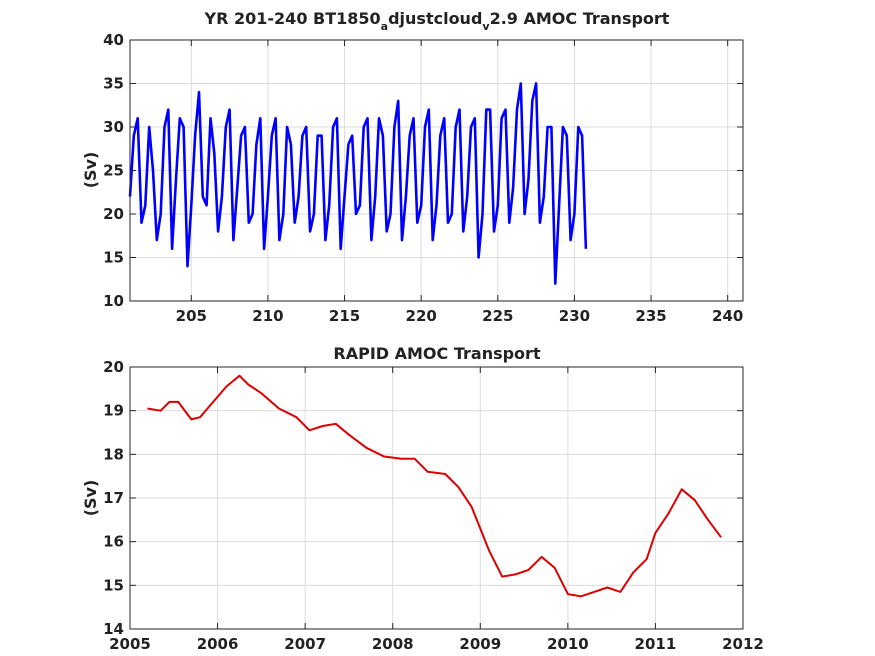 This screenshot has height=656, width=875. What do you see at coordinates (435, 18) in the screenshot?
I see `title-part-2: djustcloud` at bounding box center [435, 18].